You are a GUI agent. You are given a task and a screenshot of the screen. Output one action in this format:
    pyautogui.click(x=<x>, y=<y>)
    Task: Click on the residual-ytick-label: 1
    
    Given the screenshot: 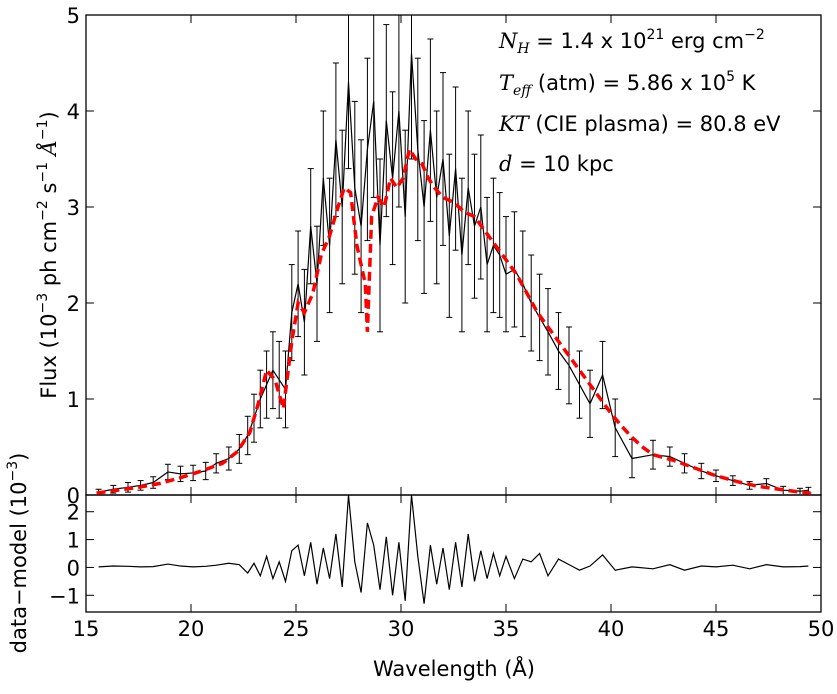 What is the action you would take?
    pyautogui.click(x=73, y=541)
    